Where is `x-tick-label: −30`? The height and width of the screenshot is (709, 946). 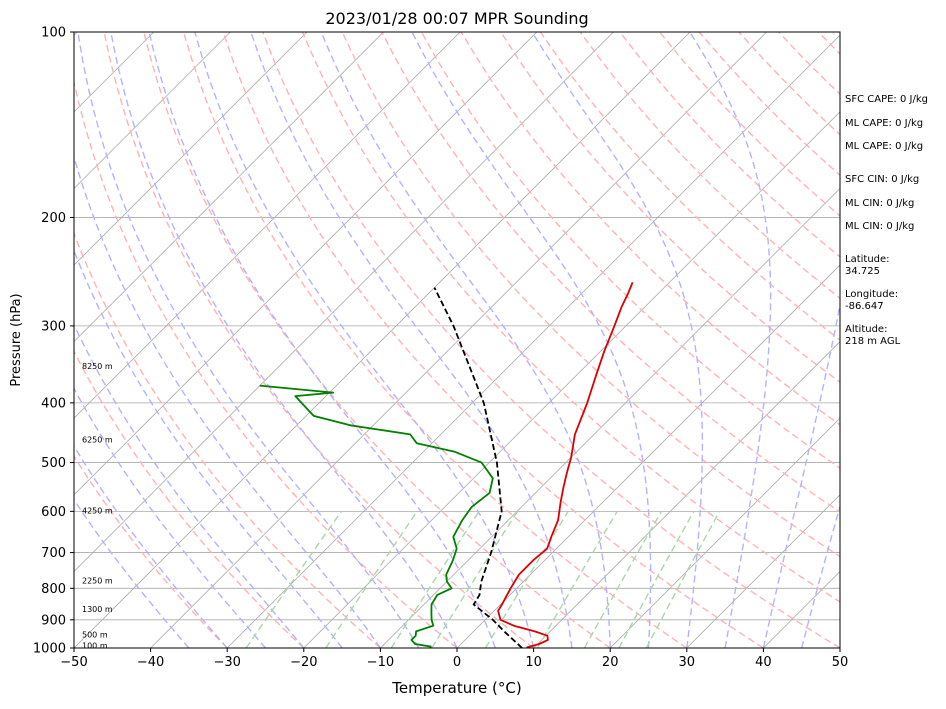
x-tick-label: −30 is located at coordinates (226, 662).